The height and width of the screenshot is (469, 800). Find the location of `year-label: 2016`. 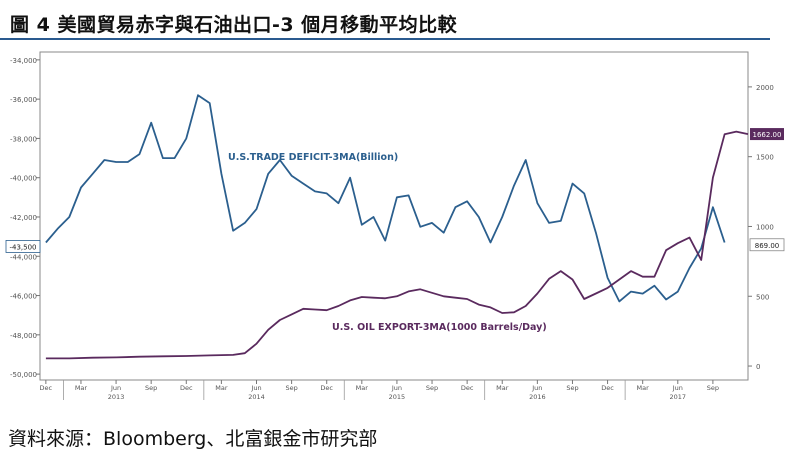

year-label: 2016 is located at coordinates (537, 397).